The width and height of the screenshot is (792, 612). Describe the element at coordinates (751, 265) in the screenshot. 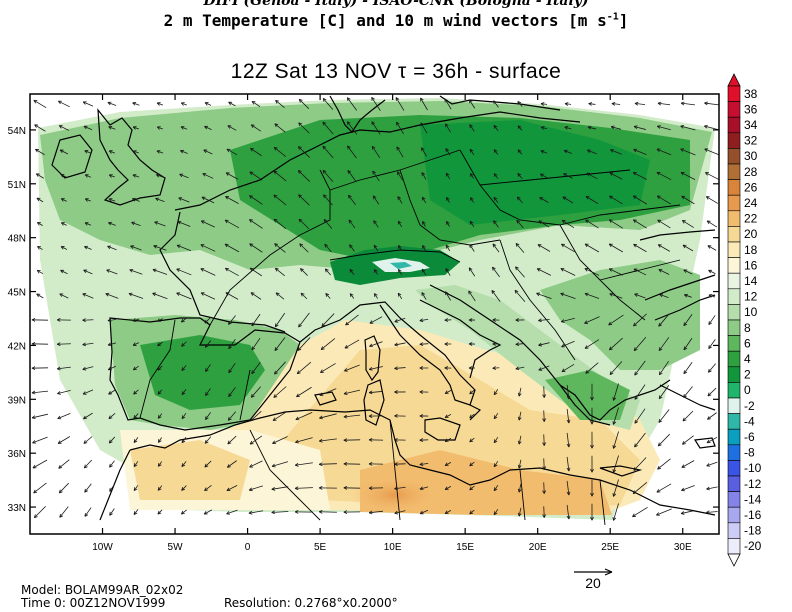

I see `colorbar-label: 16` at that location.